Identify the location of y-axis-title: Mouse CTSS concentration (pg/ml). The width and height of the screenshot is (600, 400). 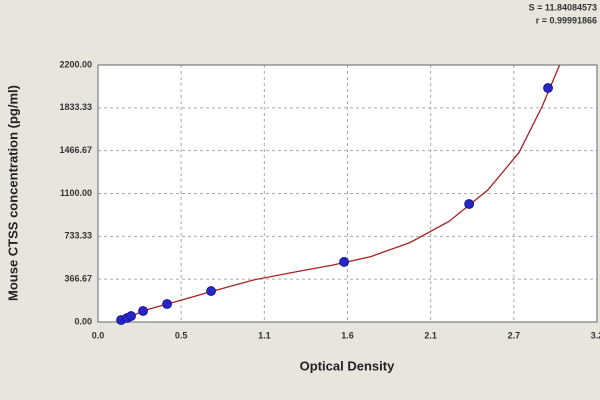
(12, 193).